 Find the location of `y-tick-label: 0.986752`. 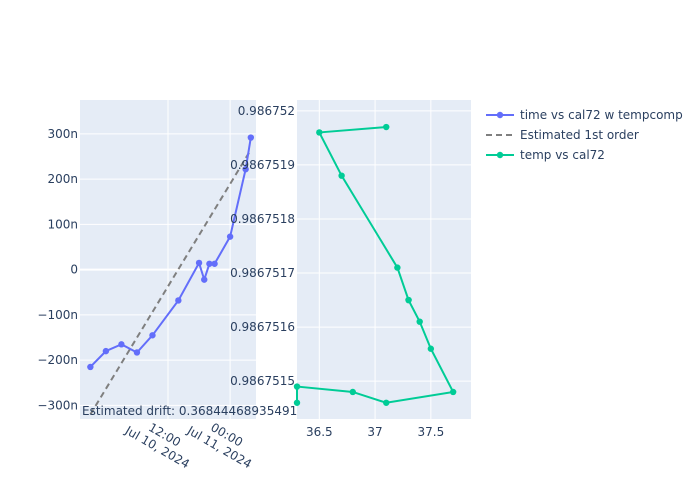

y-tick-label: 0.986752 is located at coordinates (266, 111).